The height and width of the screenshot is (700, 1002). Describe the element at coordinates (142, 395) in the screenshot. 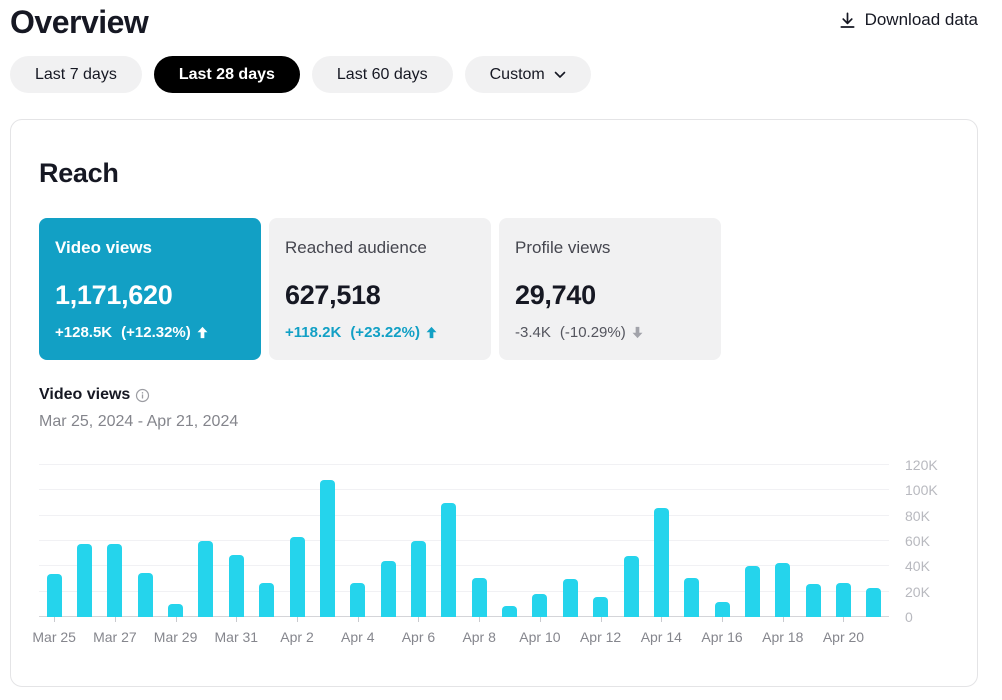

I see `info-icon` at that location.